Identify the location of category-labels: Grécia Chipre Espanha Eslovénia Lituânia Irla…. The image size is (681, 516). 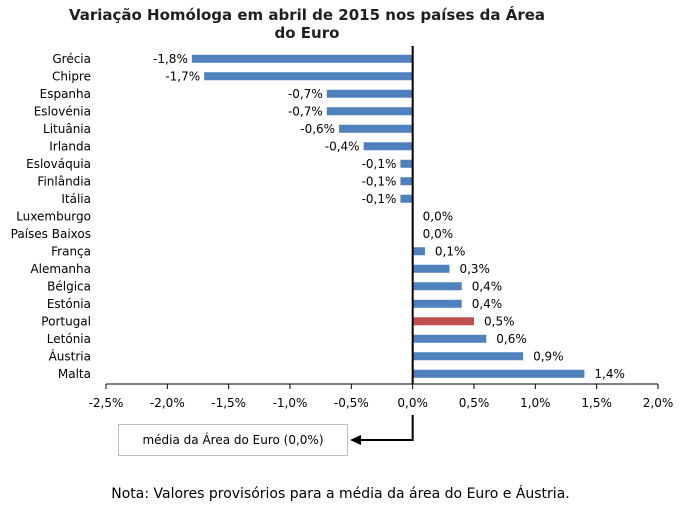
(51, 216).